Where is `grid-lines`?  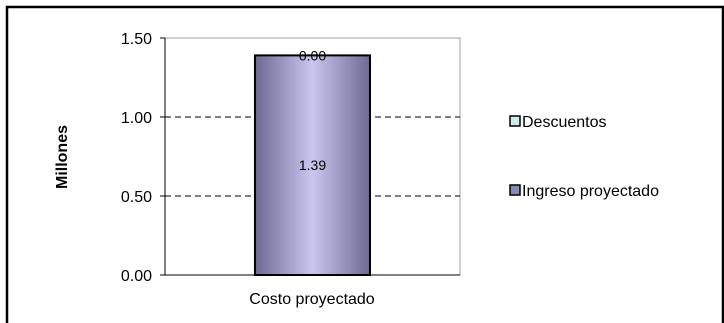 grid-lines is located at coordinates (312, 156).